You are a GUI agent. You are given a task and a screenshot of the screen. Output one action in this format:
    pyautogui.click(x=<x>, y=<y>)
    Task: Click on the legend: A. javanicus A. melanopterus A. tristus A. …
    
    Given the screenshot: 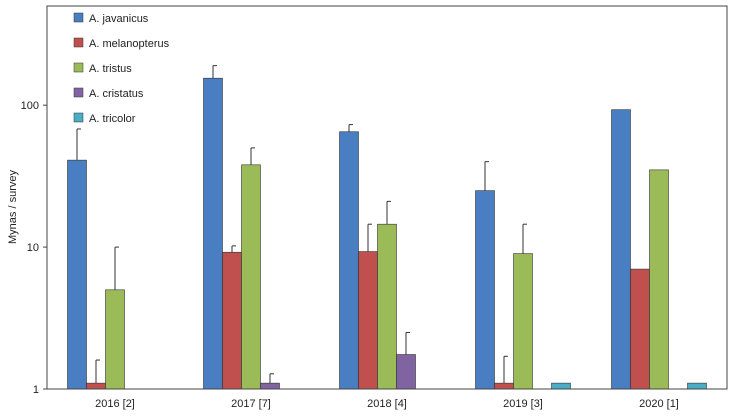 What is the action you would take?
    pyautogui.click(x=121, y=68)
    